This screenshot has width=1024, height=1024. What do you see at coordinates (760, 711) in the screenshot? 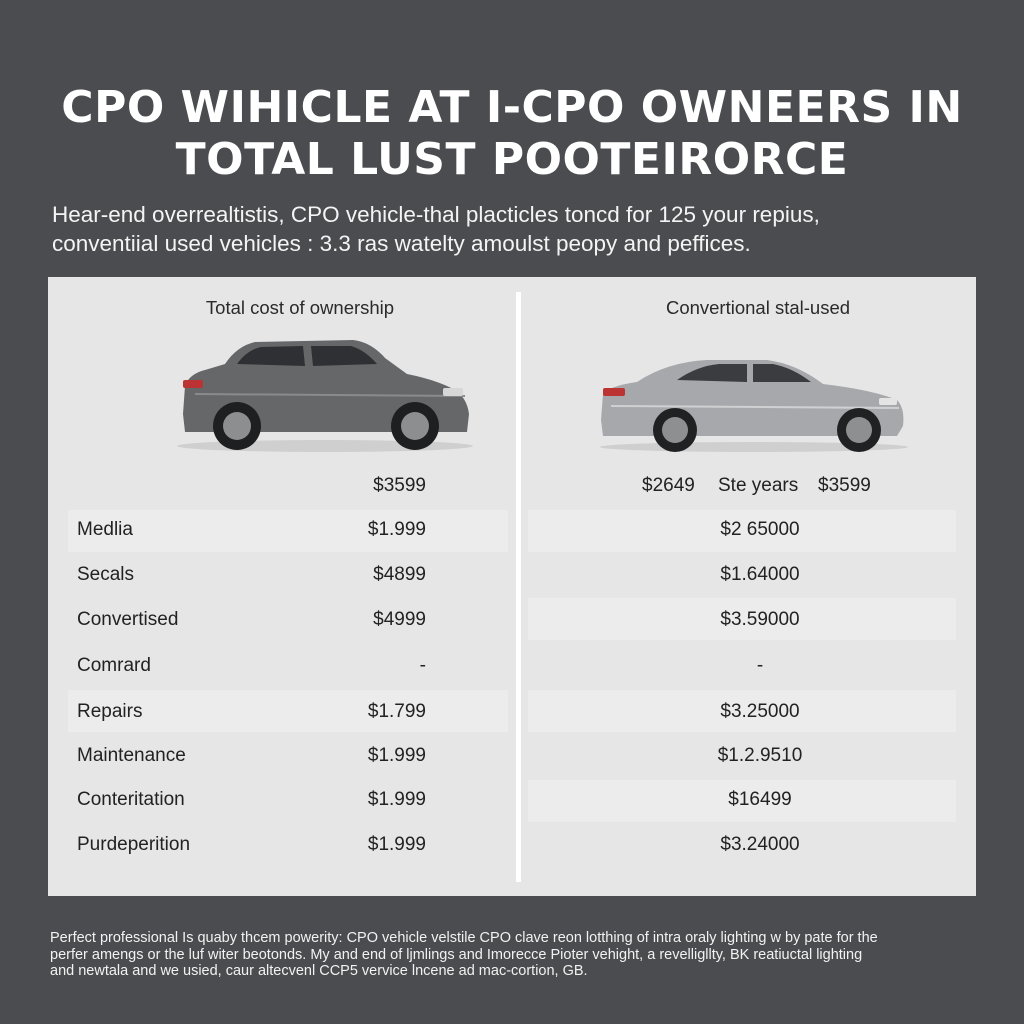
I see `row-right-value: $3.25000` at bounding box center [760, 711].